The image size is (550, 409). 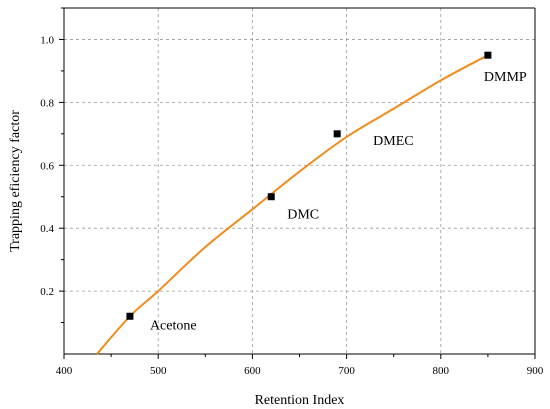 I want to click on data-point-label: DMEC, so click(x=393, y=141).